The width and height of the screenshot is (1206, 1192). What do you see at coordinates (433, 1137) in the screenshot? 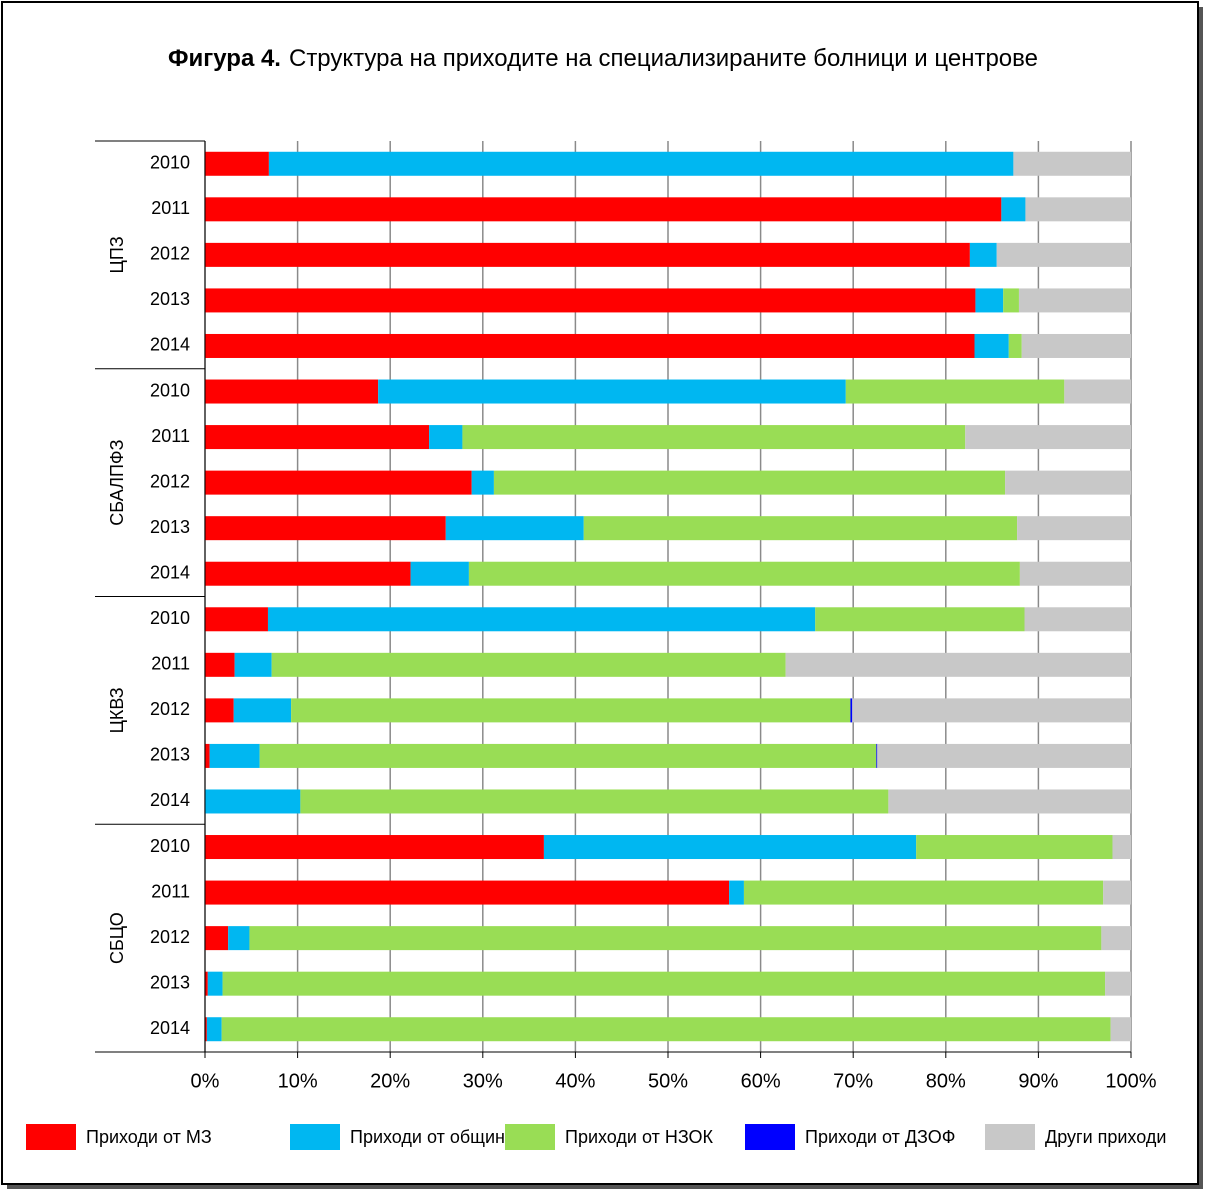
I see `legend-label: Приходи от община` at bounding box center [433, 1137].